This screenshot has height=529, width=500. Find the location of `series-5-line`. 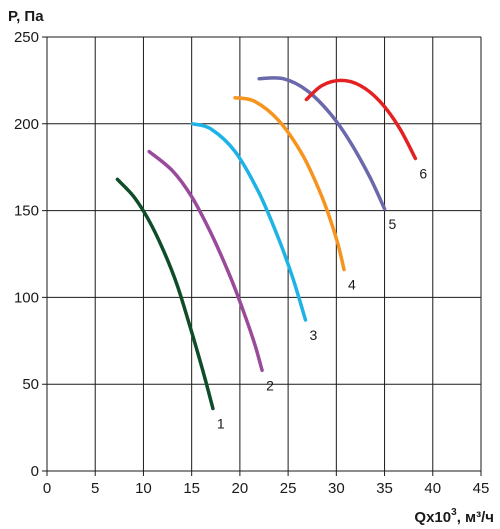

series-5-line is located at coordinates (322, 143).